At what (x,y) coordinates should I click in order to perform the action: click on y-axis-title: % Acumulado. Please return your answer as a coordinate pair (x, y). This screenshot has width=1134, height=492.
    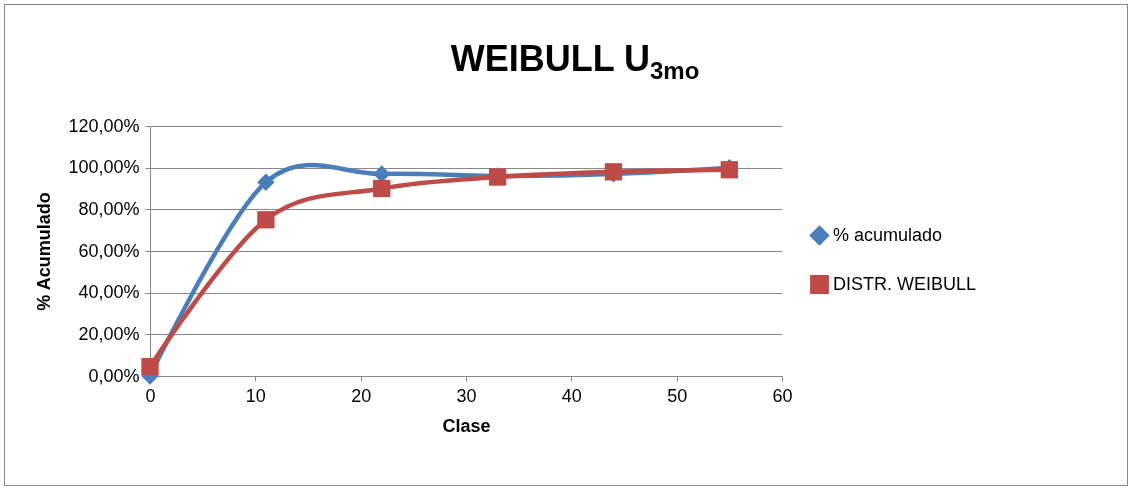
    Looking at the image, I should click on (44, 251).